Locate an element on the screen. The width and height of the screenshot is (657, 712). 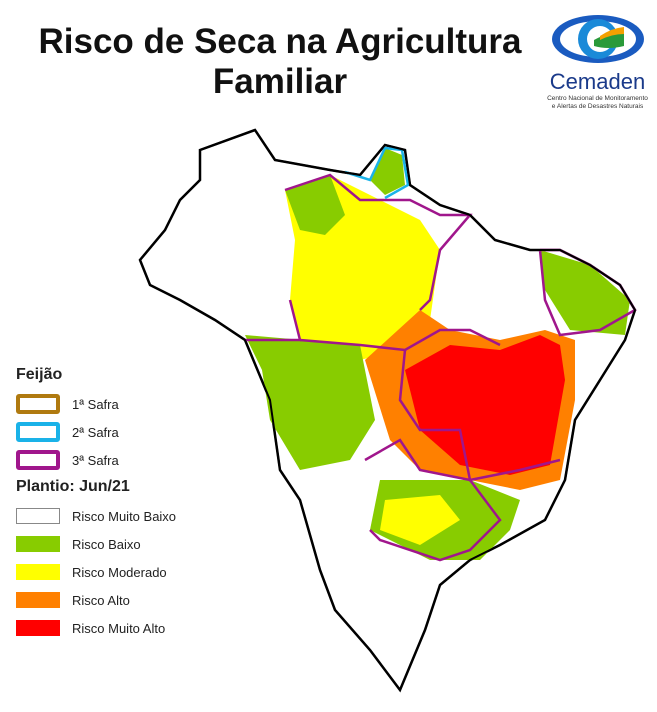
title-line-1: Risco de Seca na Agricultura is located at coordinates (280, 41).